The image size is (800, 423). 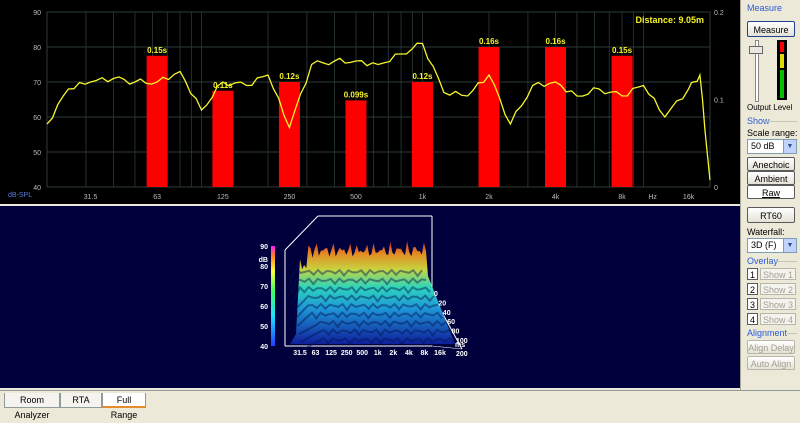 What do you see at coordinates (752, 319) in the screenshot?
I see `overlay-4-number: 4` at bounding box center [752, 319].